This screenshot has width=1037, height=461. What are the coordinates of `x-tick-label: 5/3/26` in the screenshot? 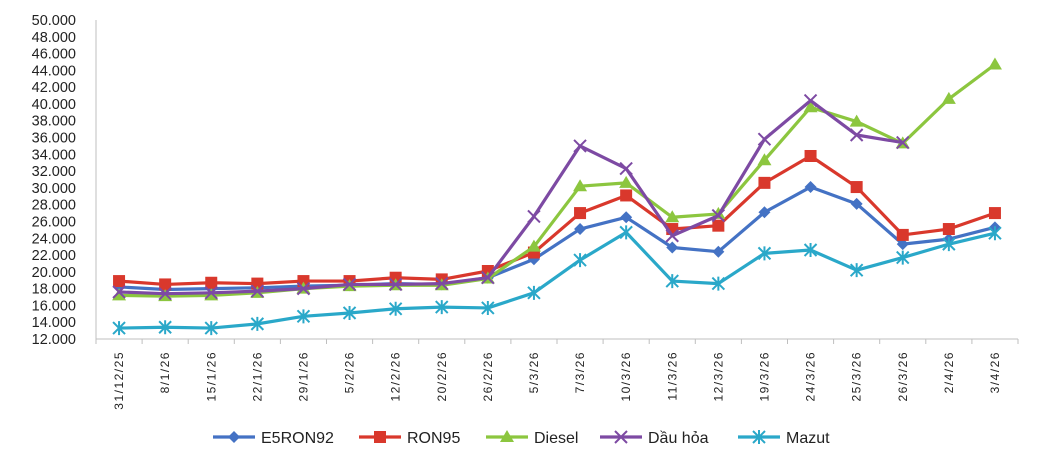 It's located at (534, 372).